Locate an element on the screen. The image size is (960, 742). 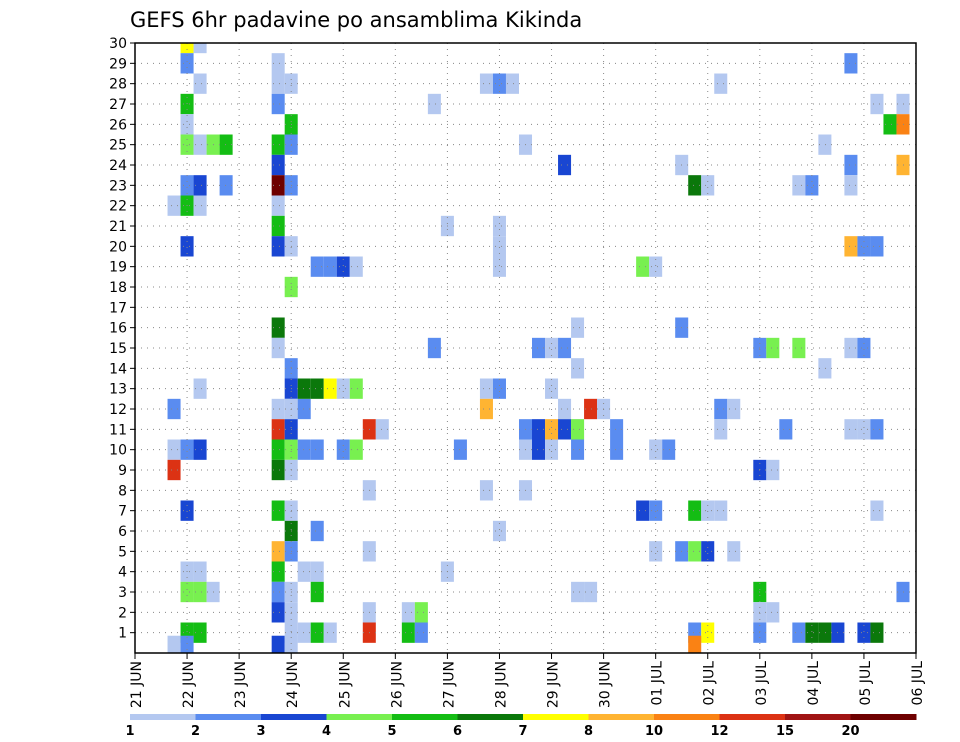
x-tick-label: 21 JUN is located at coordinates (137, 684).